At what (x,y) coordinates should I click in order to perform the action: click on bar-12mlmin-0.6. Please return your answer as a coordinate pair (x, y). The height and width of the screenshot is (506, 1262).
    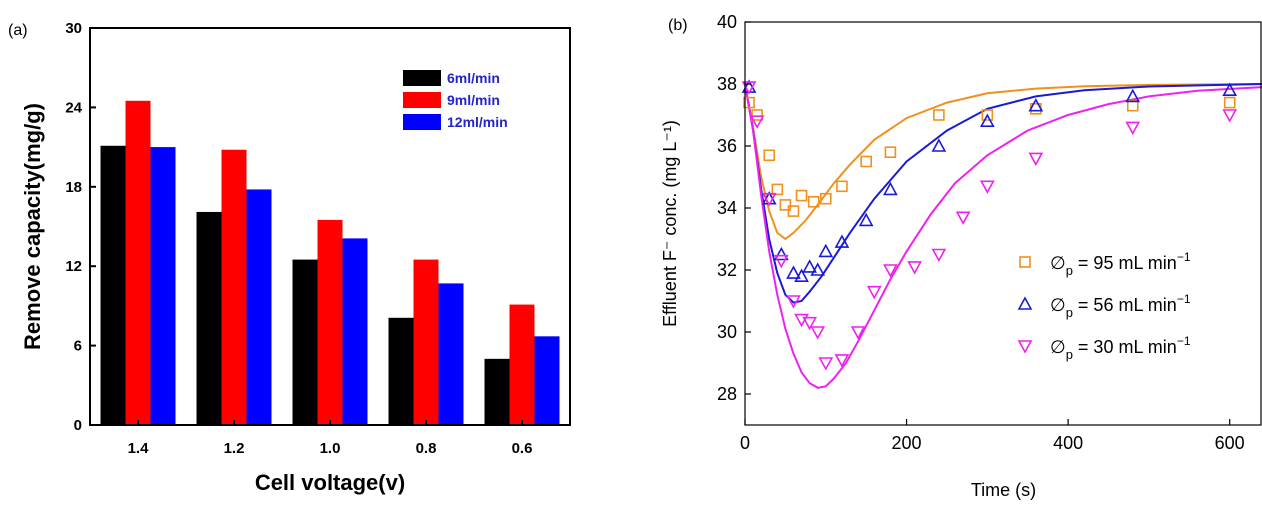
    Looking at the image, I should click on (547, 380).